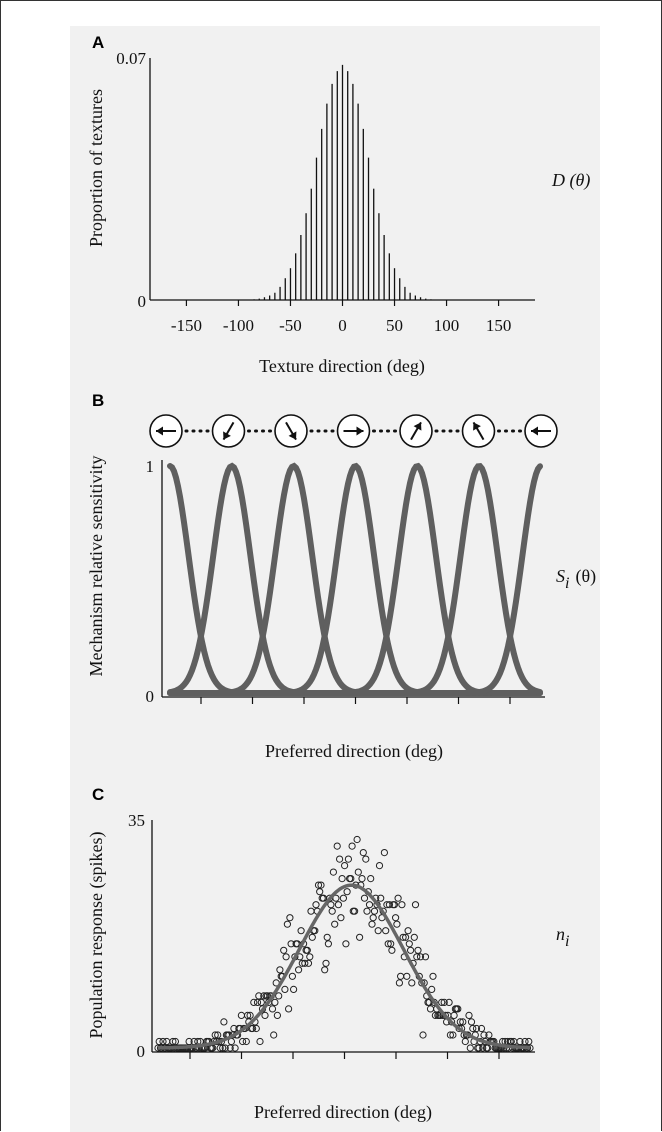  Describe the element at coordinates (342, 325) in the screenshot. I see `x-tick-label: 0` at that location.